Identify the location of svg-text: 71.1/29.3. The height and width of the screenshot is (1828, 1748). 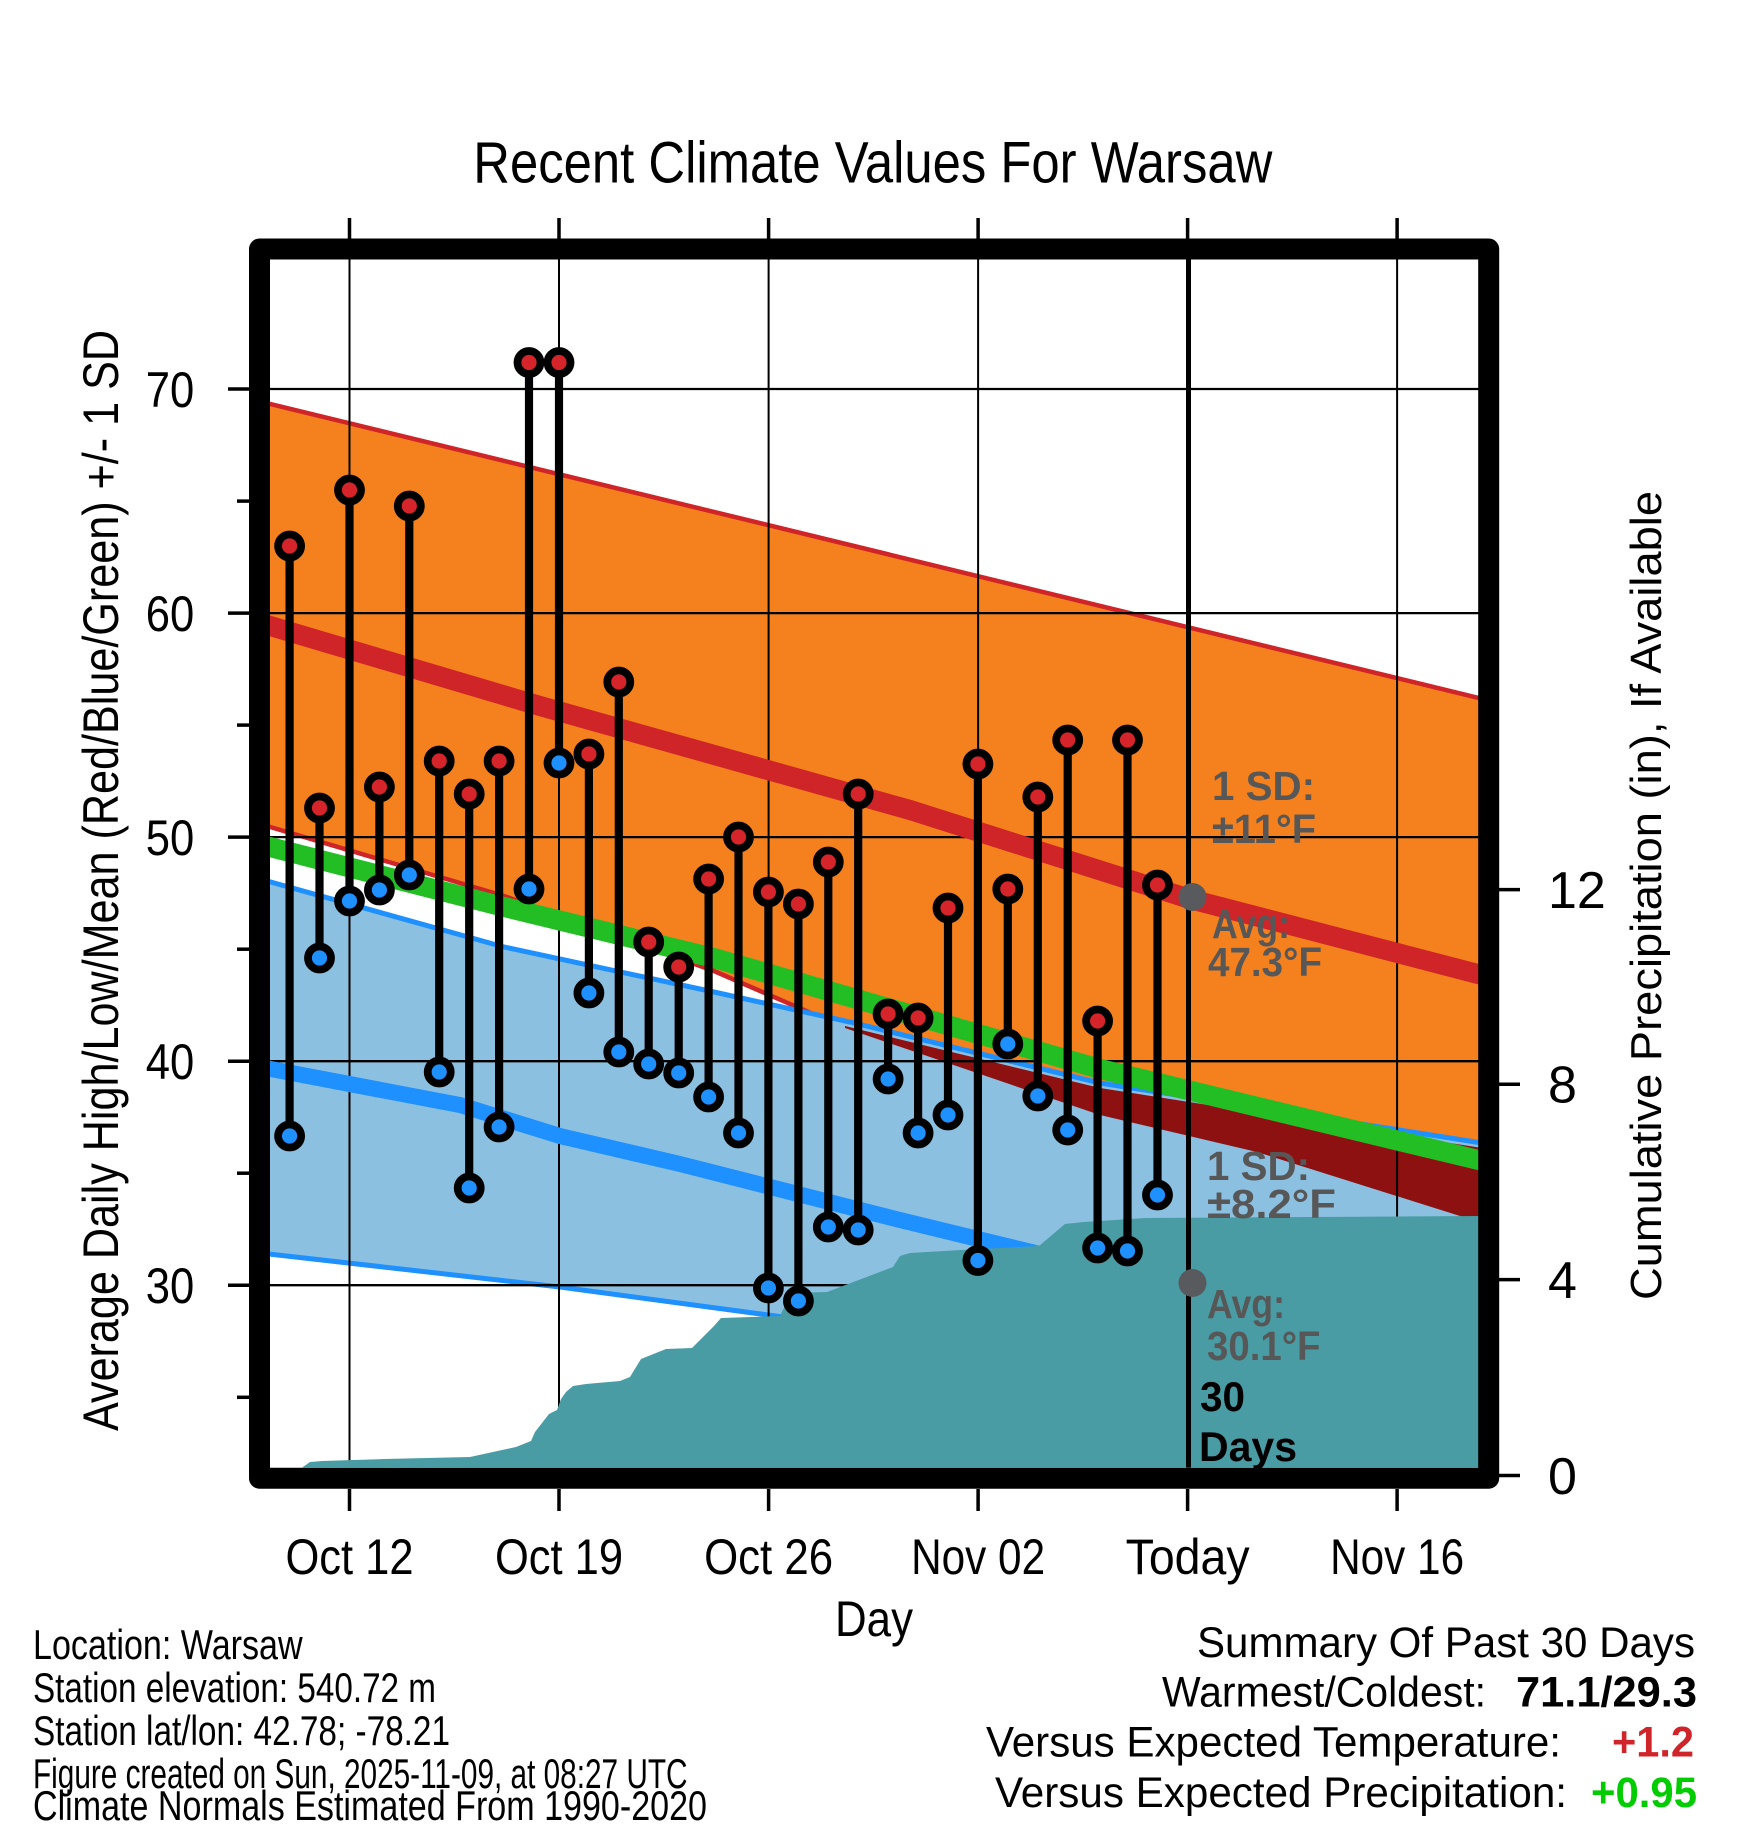
(1606, 1692).